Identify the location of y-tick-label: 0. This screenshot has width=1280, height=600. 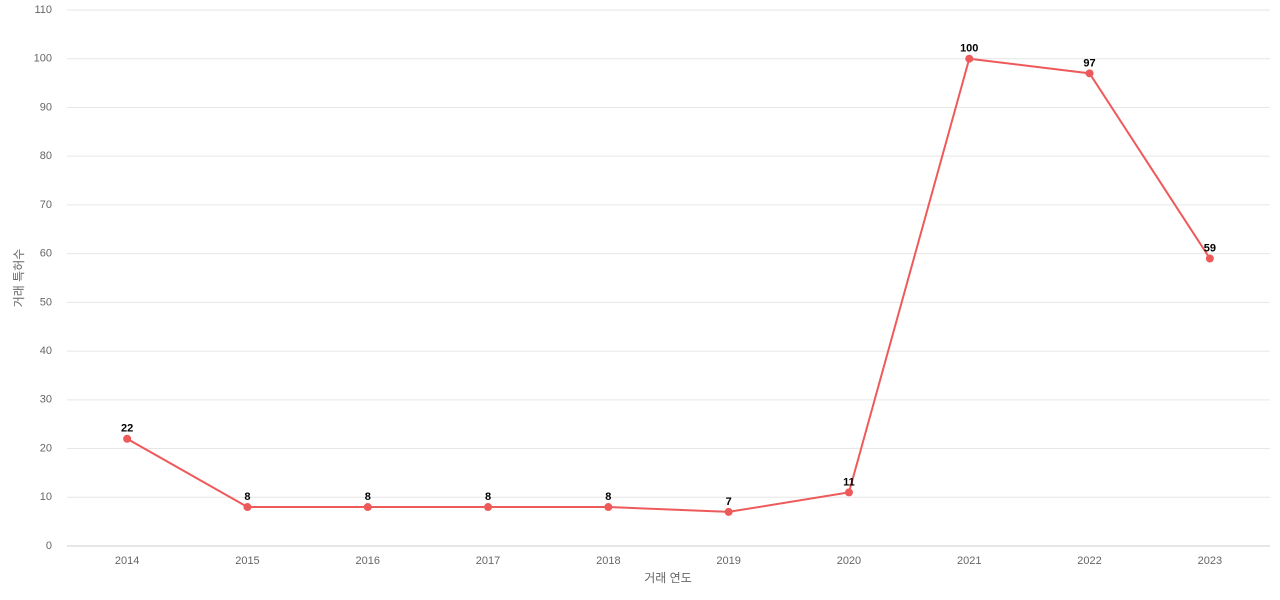
(49, 546).